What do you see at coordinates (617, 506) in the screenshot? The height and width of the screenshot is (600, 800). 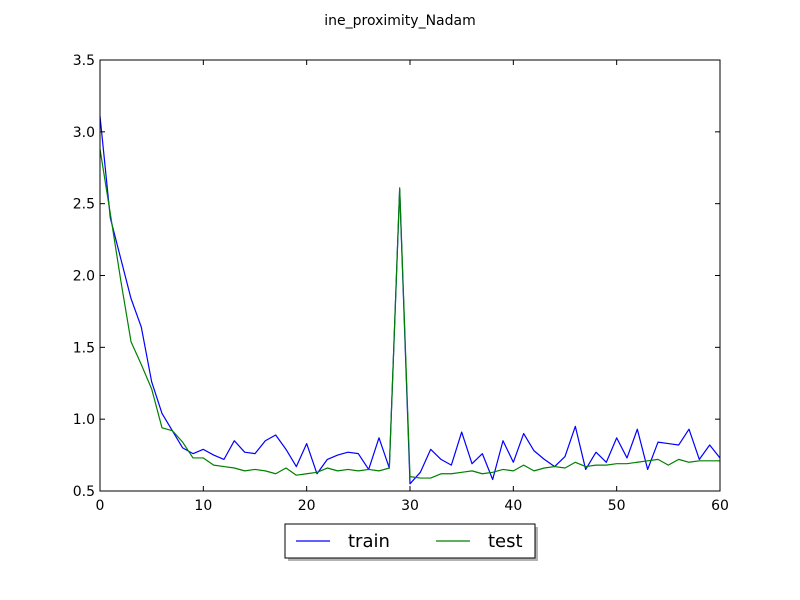 I see `x-tick-label: 50` at bounding box center [617, 506].